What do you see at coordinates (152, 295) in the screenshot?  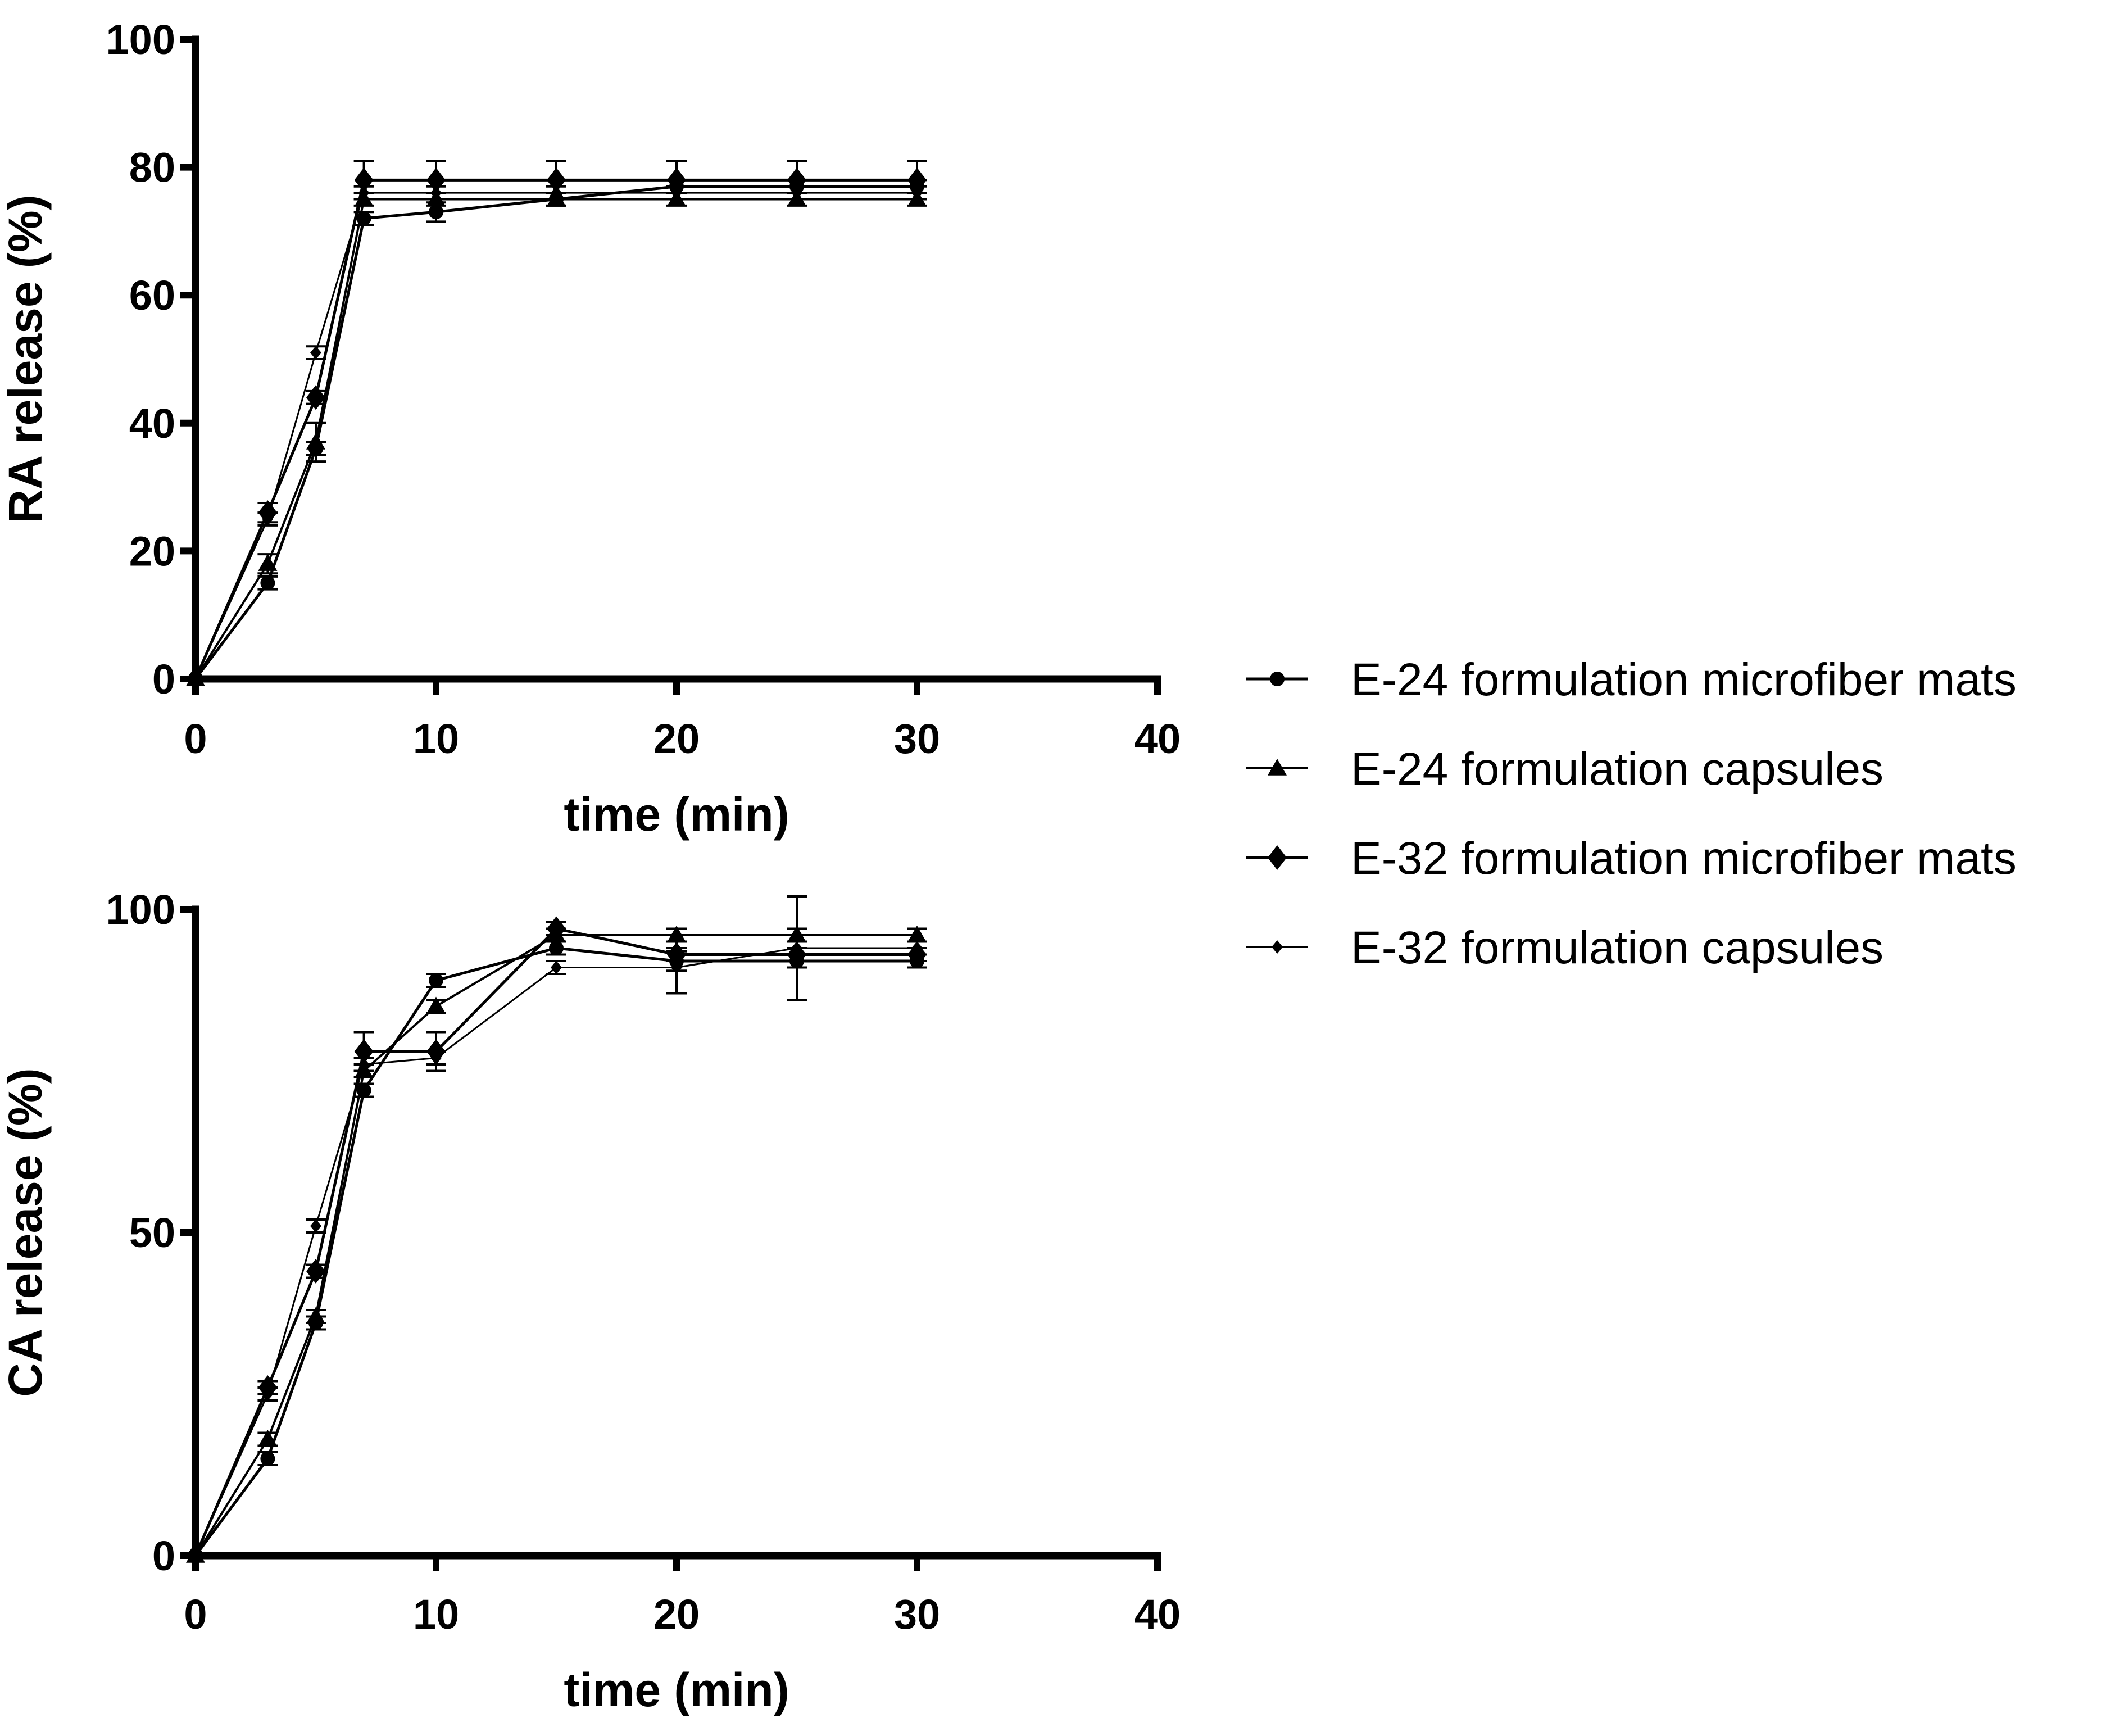 I see `y-tick-label: 60` at bounding box center [152, 295].